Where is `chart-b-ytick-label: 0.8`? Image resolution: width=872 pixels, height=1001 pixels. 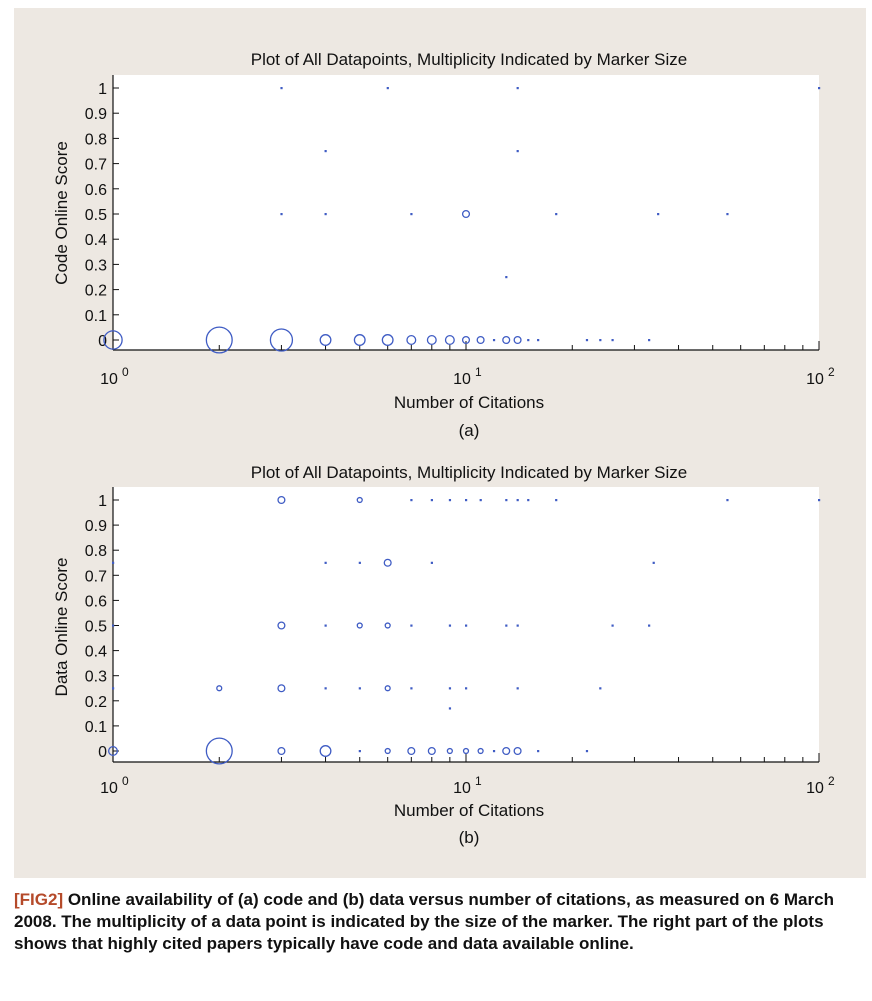
chart-b-ytick-label: 0.8 is located at coordinates (96, 551).